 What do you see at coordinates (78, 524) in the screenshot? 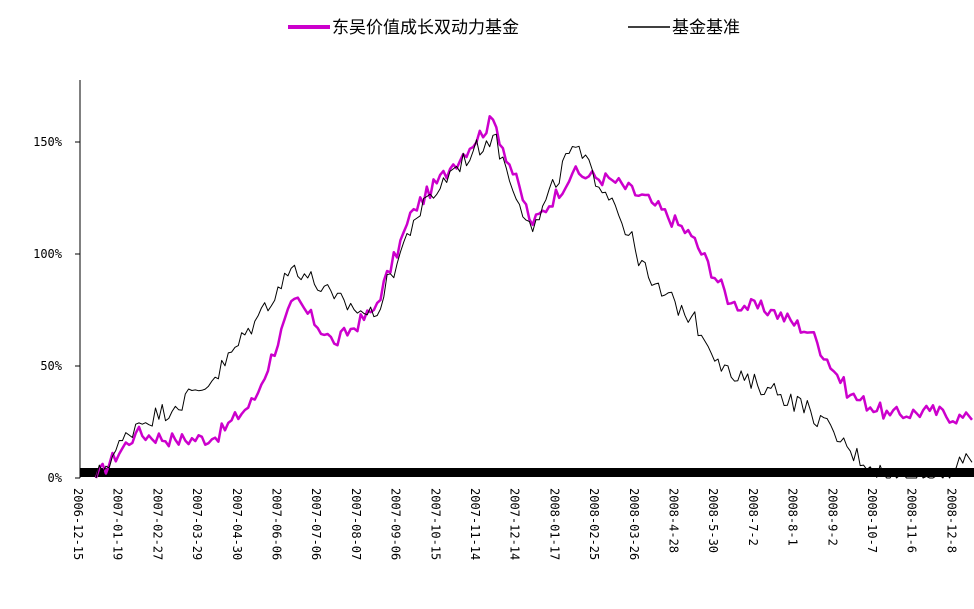
I see `x-tick-label: 2006-12-15` at bounding box center [78, 524].